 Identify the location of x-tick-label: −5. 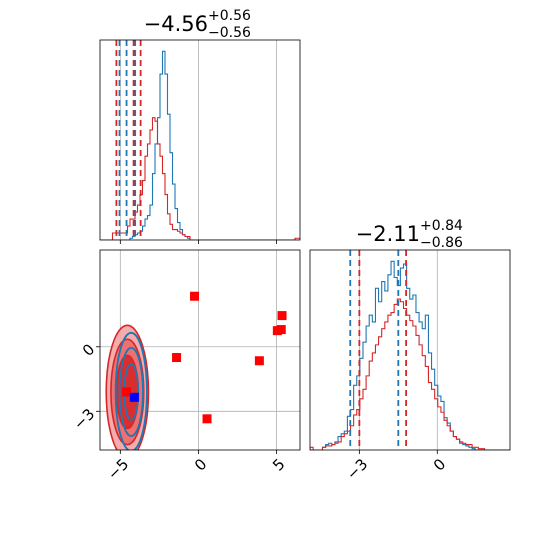
(118, 469).